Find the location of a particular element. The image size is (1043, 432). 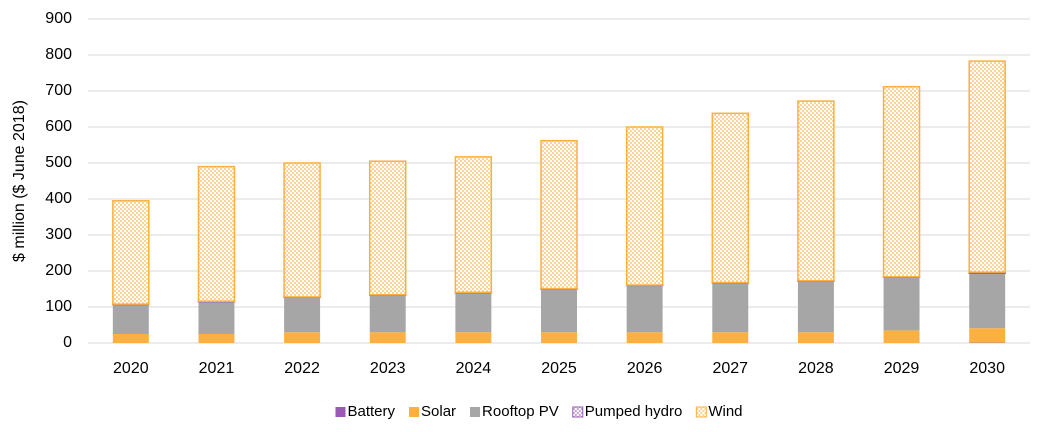

x-tick-label: 2024 is located at coordinates (474, 368).